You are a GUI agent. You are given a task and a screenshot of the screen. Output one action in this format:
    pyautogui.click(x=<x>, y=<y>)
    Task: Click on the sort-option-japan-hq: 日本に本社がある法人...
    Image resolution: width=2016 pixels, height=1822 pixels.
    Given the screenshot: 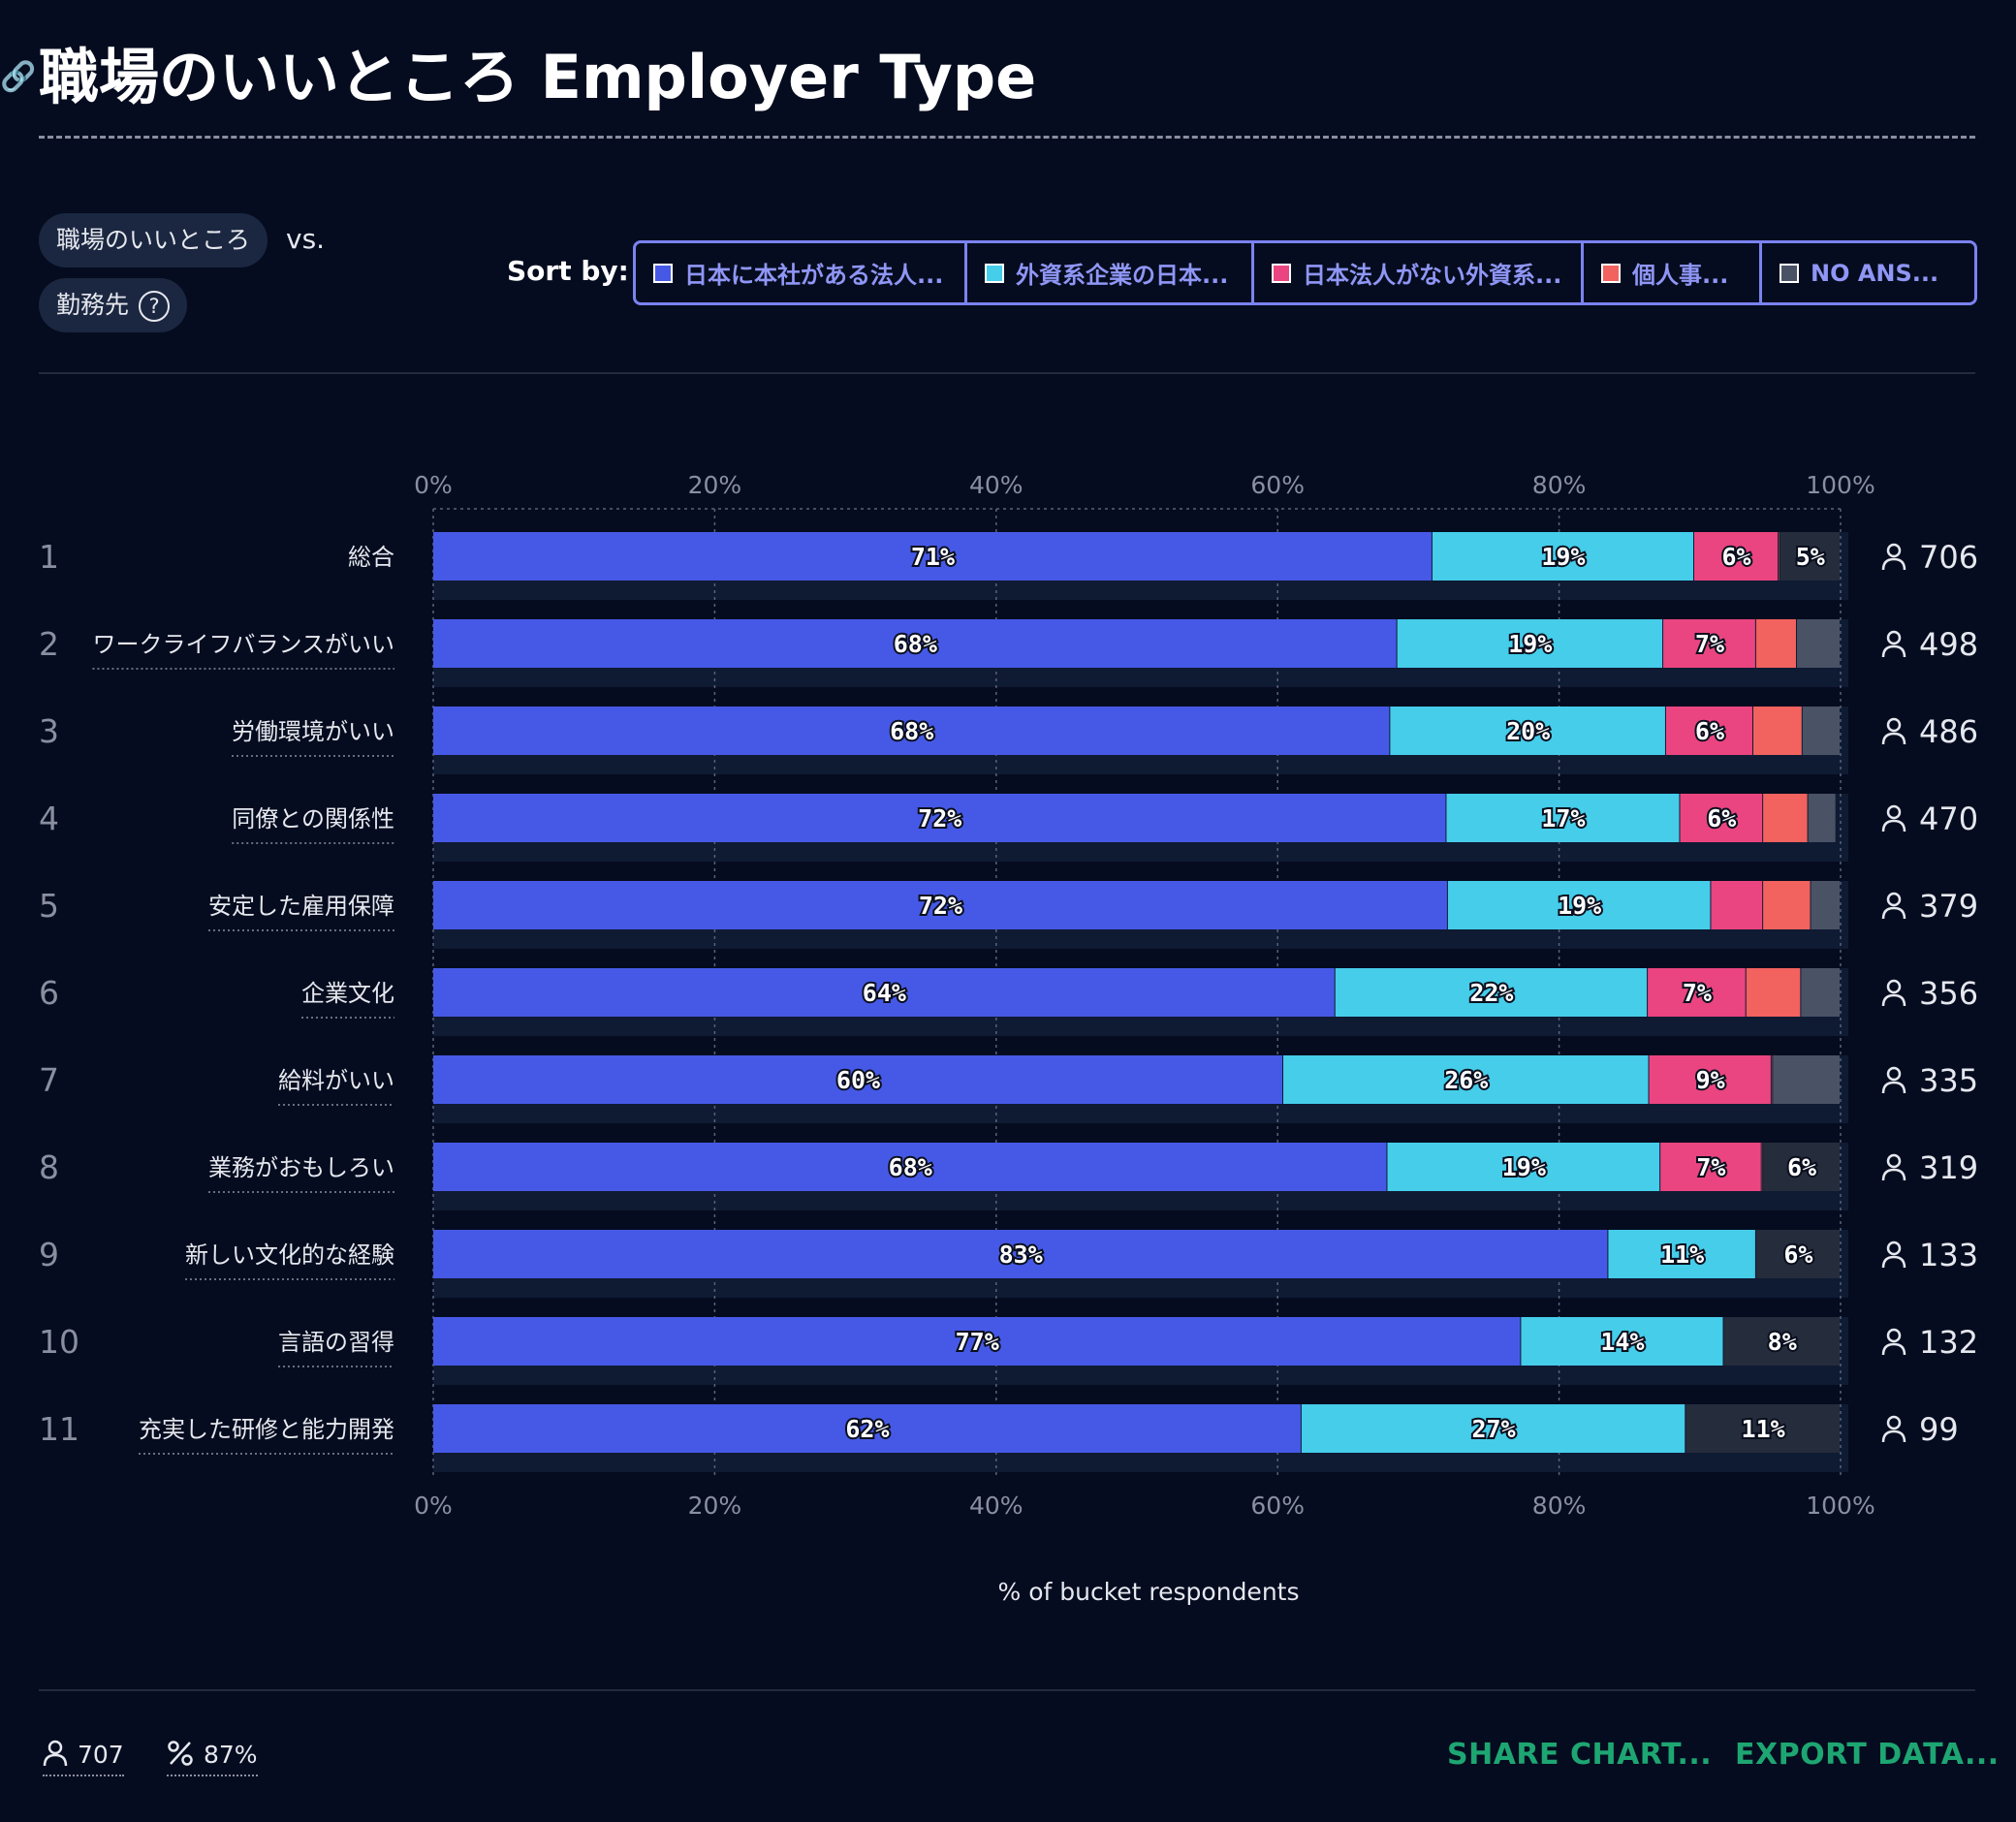 What is the action you would take?
    pyautogui.click(x=802, y=272)
    